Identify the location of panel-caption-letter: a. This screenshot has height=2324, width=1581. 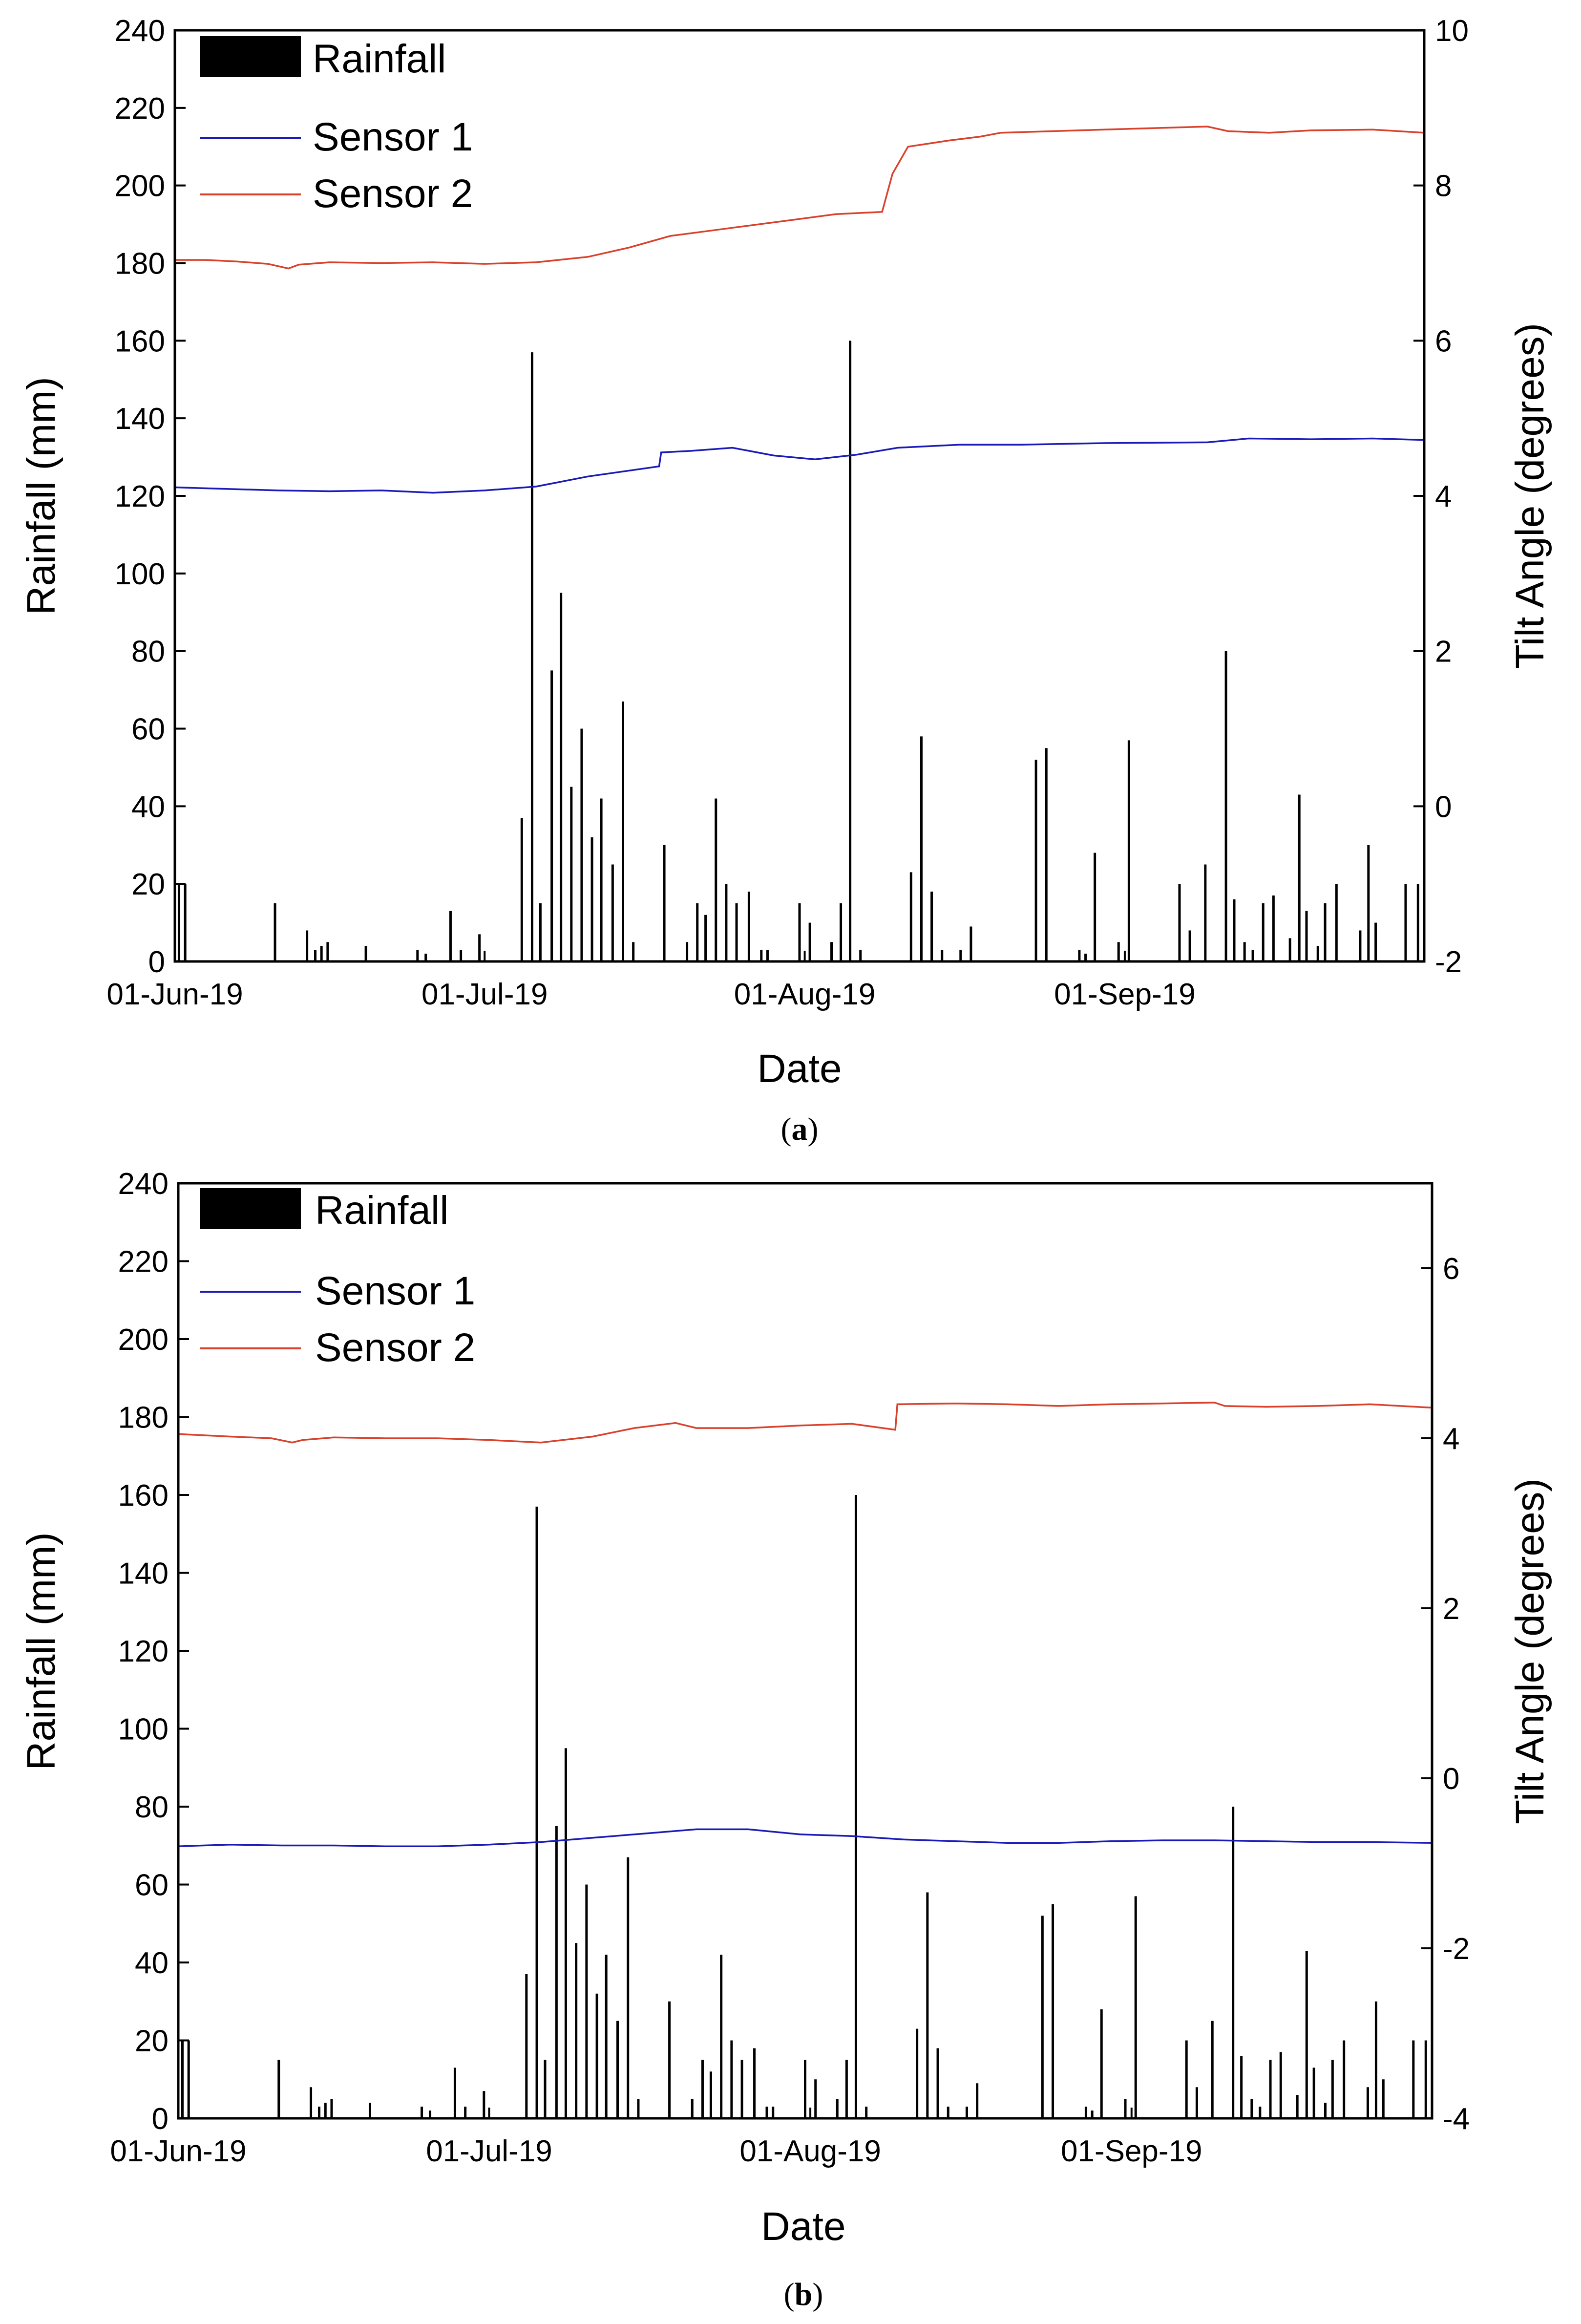
(800, 1129).